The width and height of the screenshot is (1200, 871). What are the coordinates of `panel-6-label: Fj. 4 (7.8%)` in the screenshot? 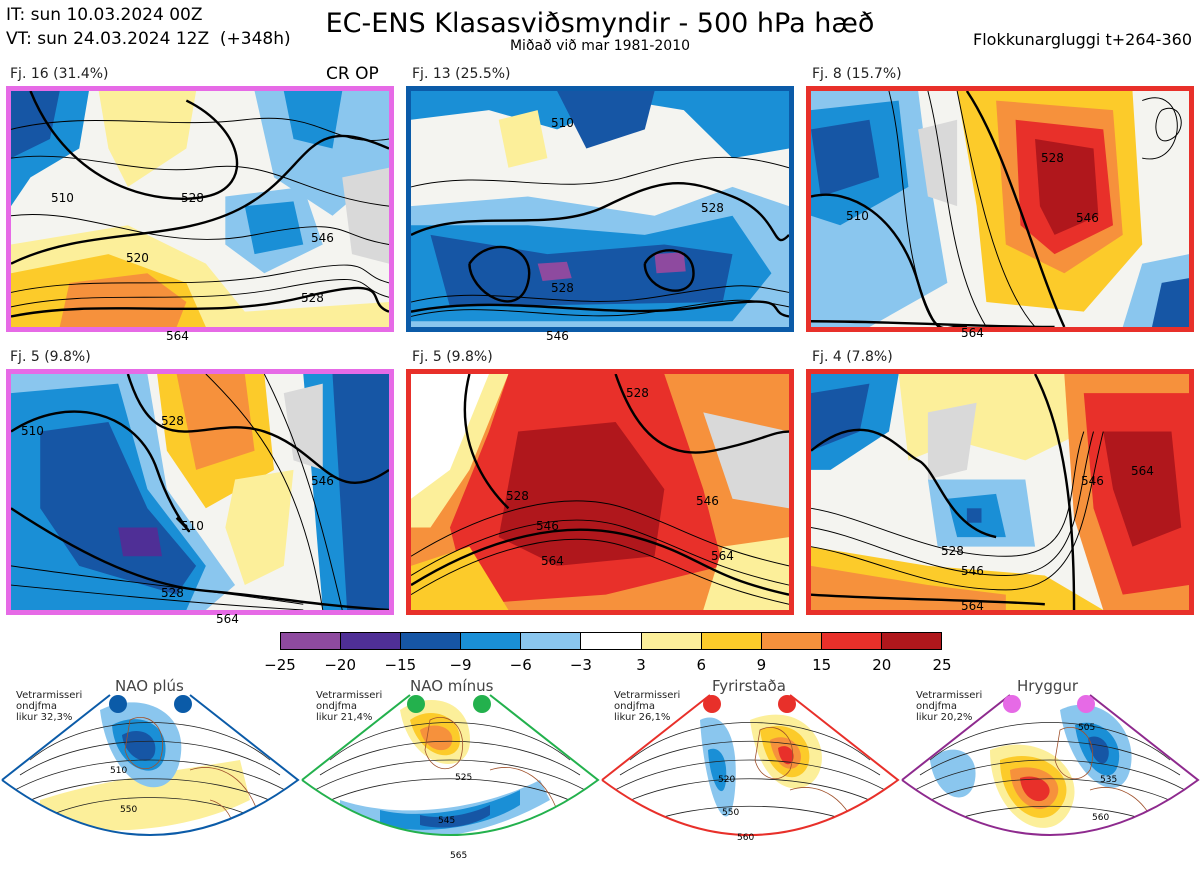 It's located at (852, 357).